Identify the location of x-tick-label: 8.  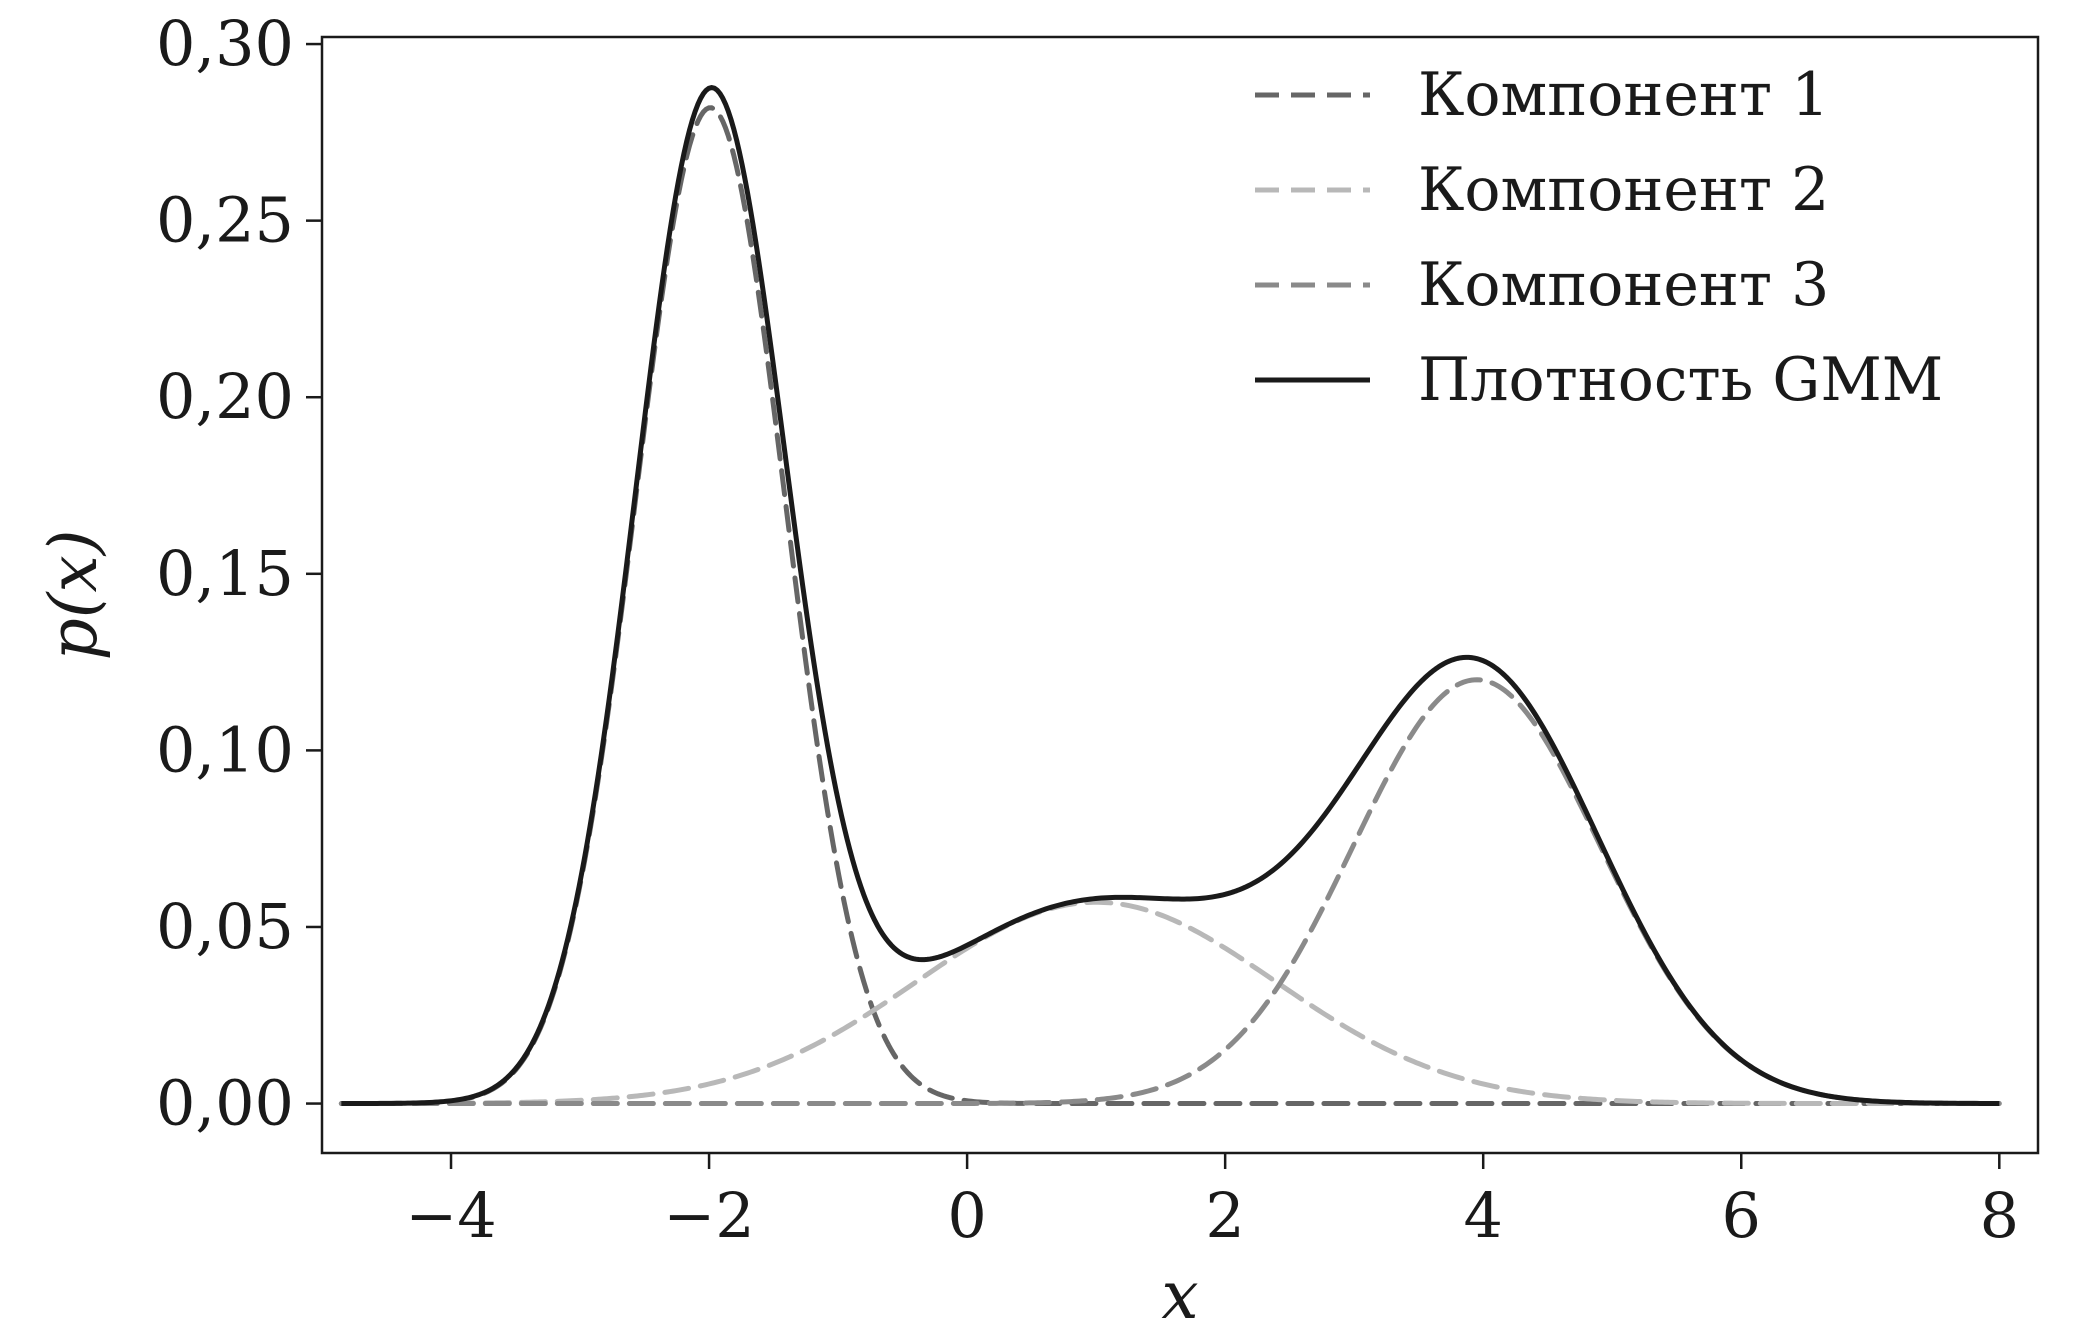
(1999, 1215).